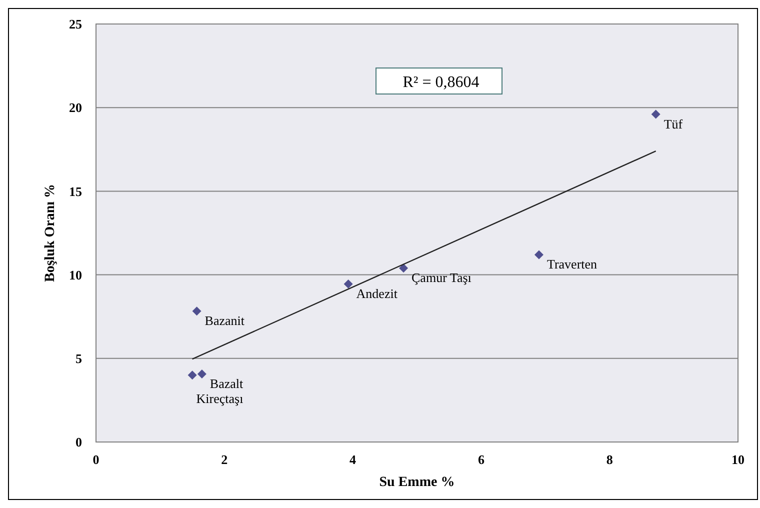  I want to click on annotation: Kireçtaşı, so click(220, 398).